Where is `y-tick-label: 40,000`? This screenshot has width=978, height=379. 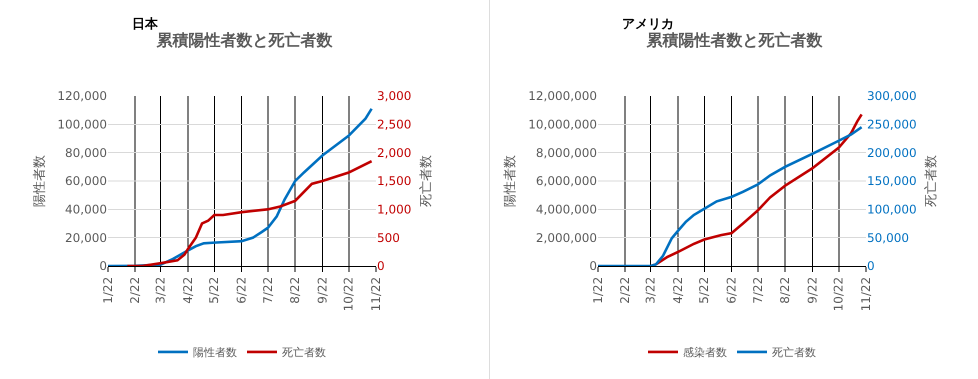
y-tick-label: 40,000 is located at coordinates (86, 209).